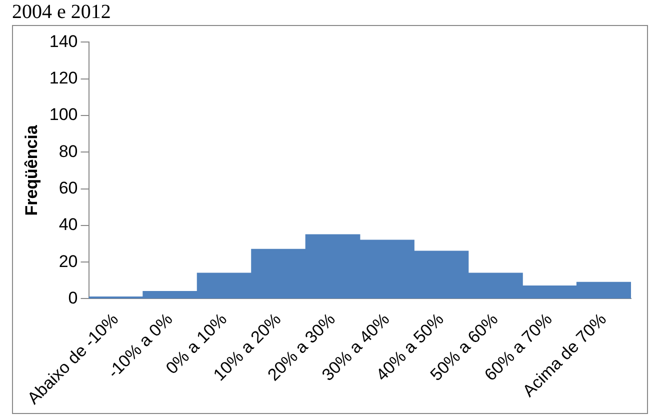 The image size is (650, 416). Describe the element at coordinates (31, 170) in the screenshot. I see `y-axis-title: Freqüência` at that location.